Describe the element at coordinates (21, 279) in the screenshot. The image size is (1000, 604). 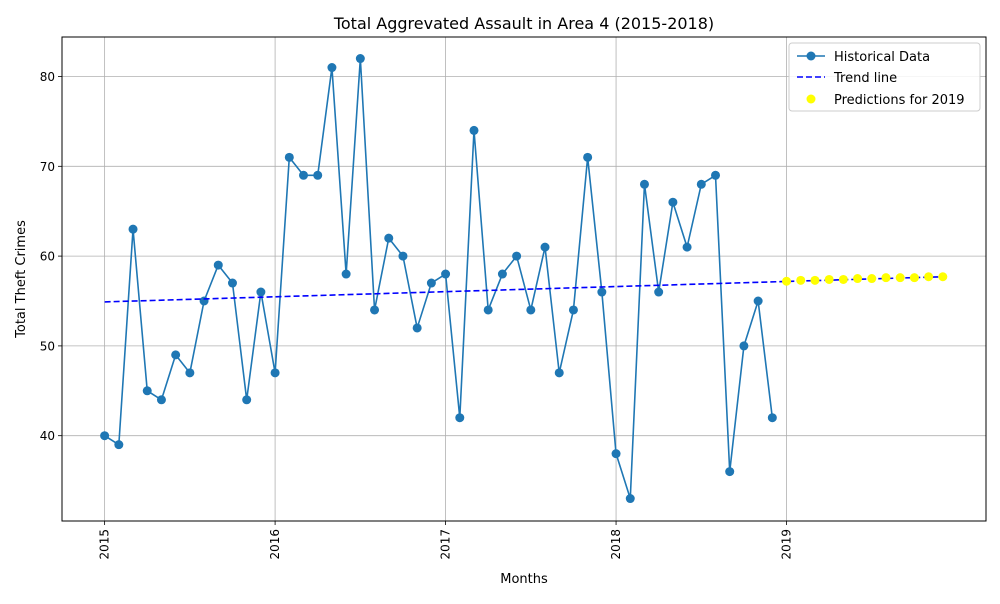
I see `y-axis-label: Total Theft Crimes` at that location.